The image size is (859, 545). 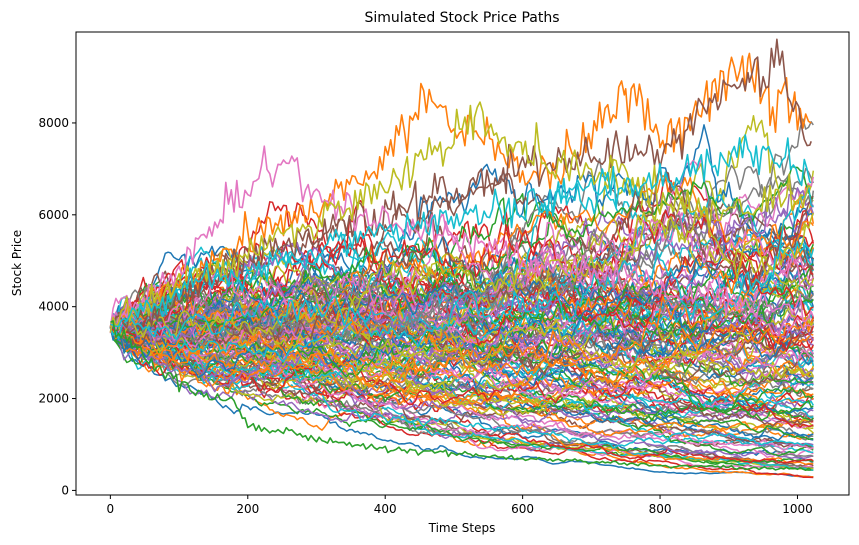 I want to click on x-tick-label: 600, so click(x=522, y=509).